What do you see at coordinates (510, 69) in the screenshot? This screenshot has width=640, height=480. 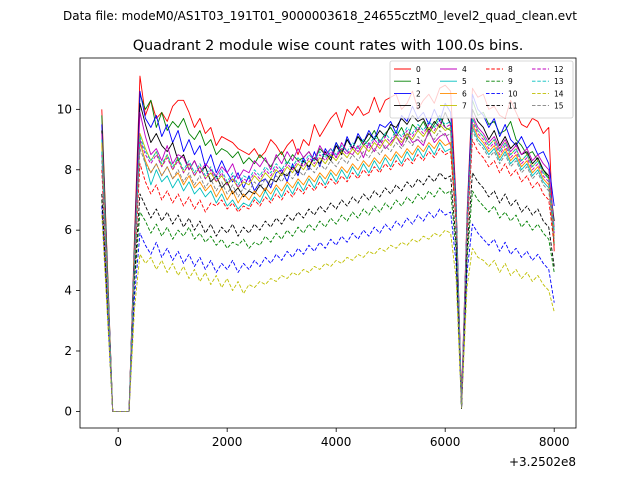 I see `legend-label-8: 8` at bounding box center [510, 69].